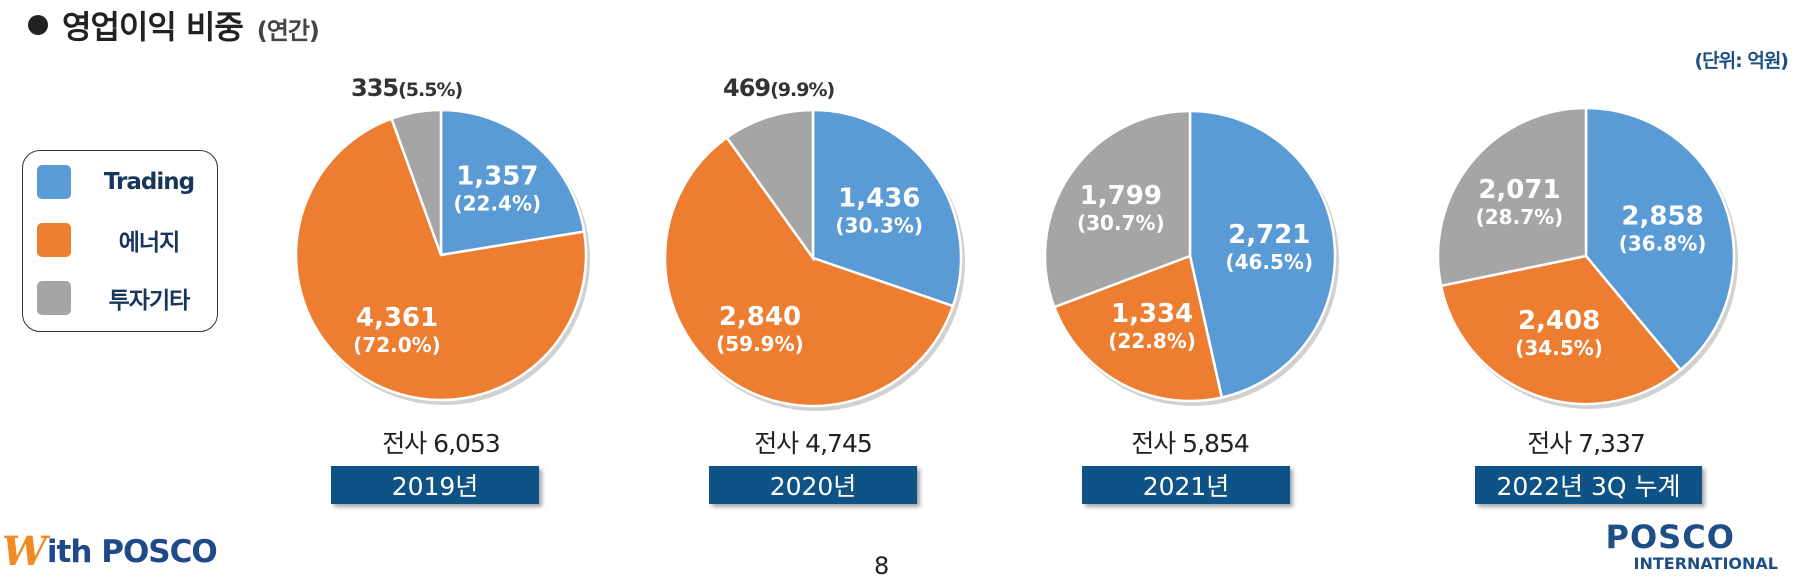 The width and height of the screenshot is (1802, 584). I want to click on legend-swatch-energy, so click(54, 240).